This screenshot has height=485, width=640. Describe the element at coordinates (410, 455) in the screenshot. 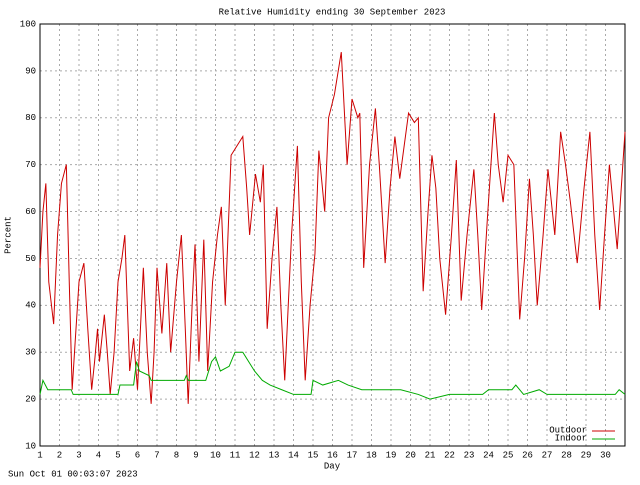

I see `x-tick-label: 20` at that location.